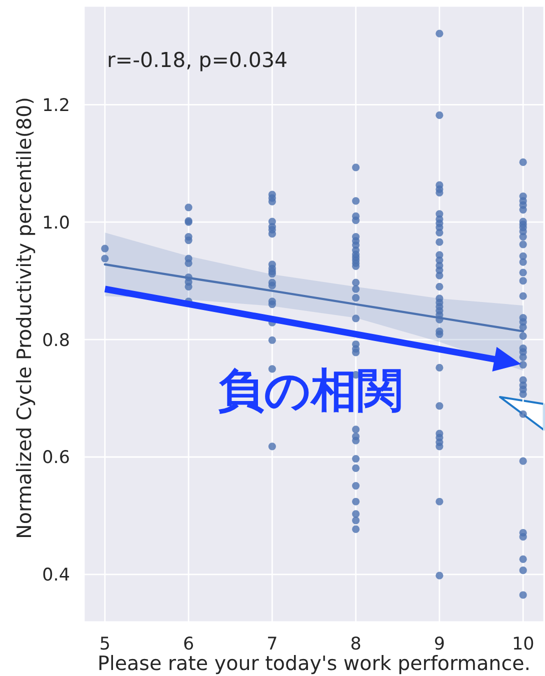  Describe the element at coordinates (523, 644) in the screenshot. I see `x-tick-label: 10` at that location.